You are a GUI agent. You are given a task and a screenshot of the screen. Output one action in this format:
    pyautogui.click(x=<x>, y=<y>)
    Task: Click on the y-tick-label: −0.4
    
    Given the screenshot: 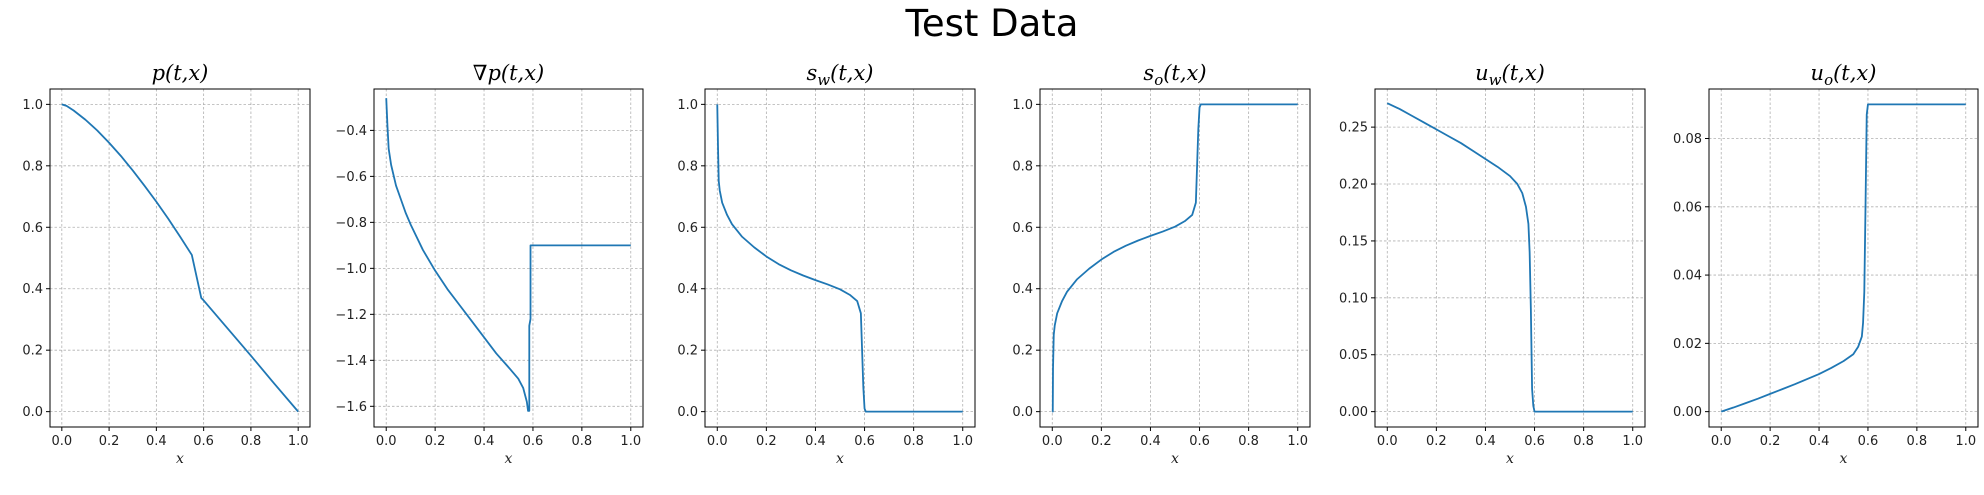 What is the action you would take?
    pyautogui.click(x=351, y=131)
    